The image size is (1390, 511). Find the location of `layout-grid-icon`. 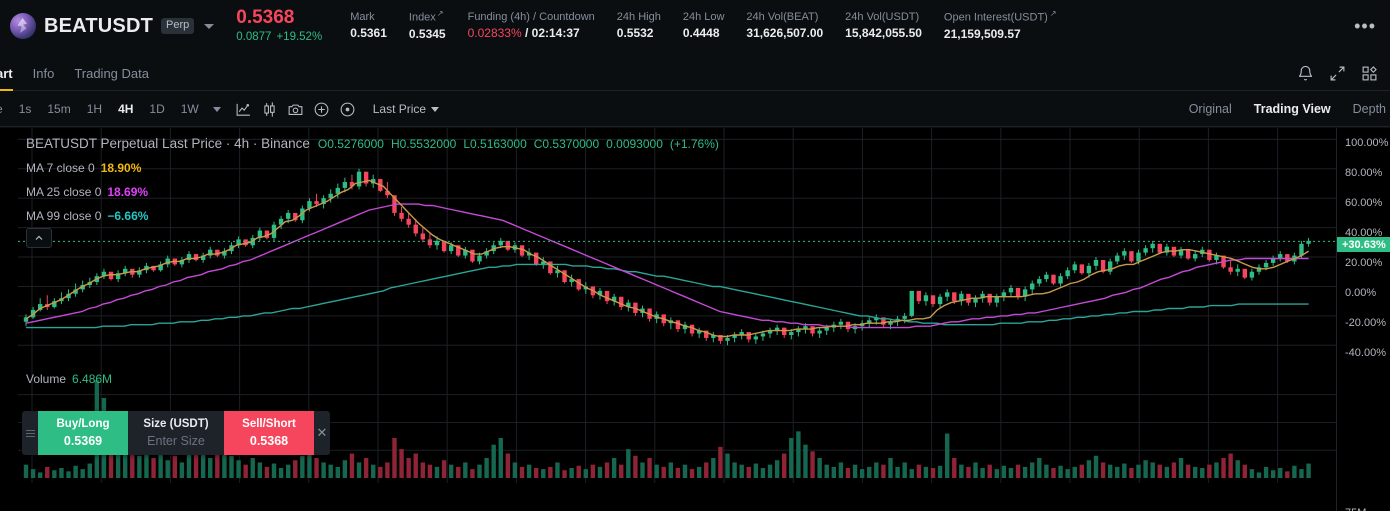

layout-grid-icon is located at coordinates (1369, 74).